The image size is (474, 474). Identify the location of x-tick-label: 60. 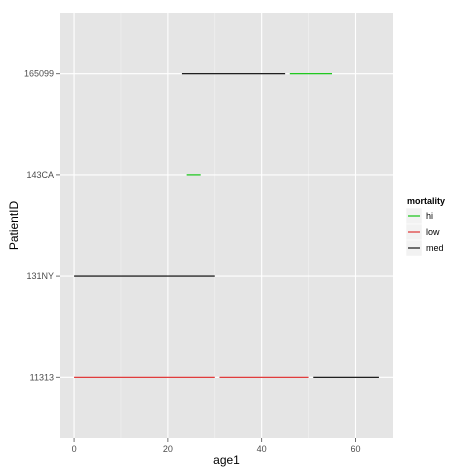
(355, 449).